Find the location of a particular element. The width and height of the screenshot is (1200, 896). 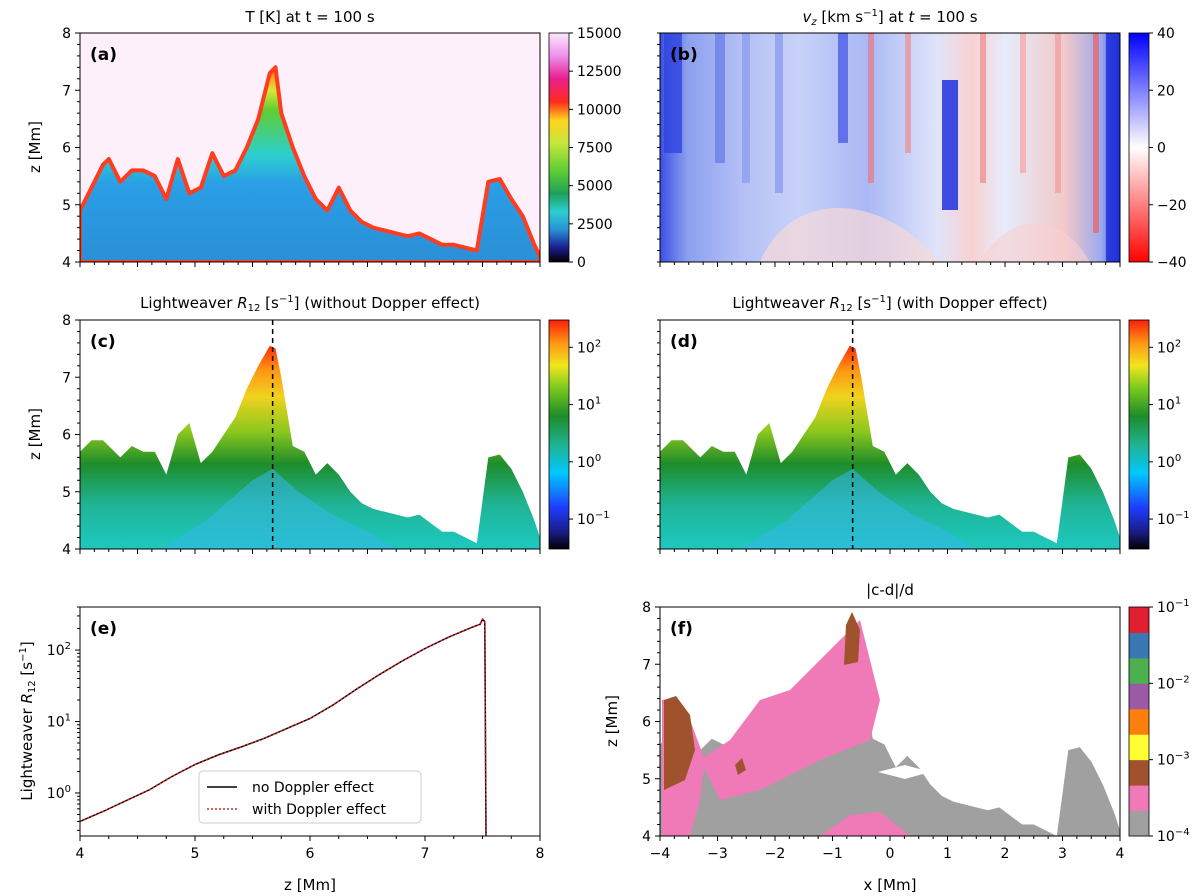

cbtick-label-a-3: 7500 is located at coordinates (595, 149).